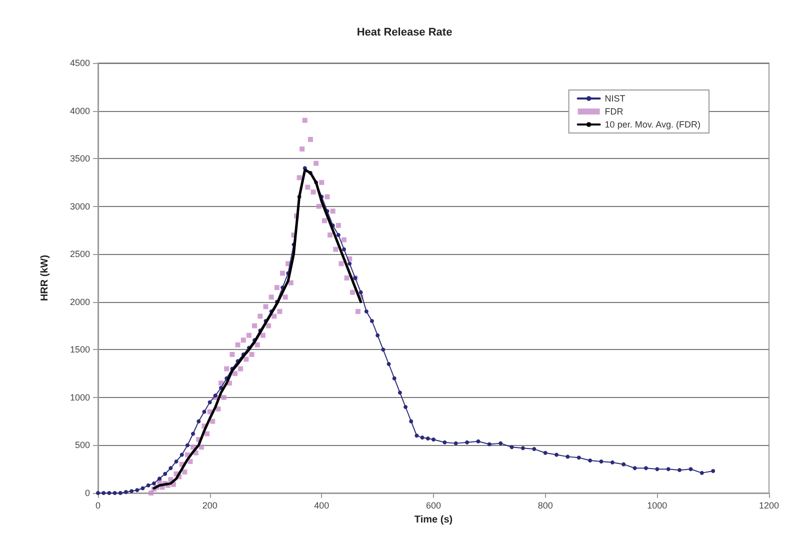 The width and height of the screenshot is (809, 559). Describe the element at coordinates (769, 505) in the screenshot. I see `x-tick-label: 1200` at that location.